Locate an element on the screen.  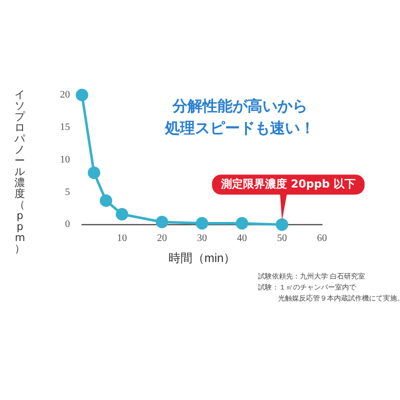
x-tick-label: 30 is located at coordinates (202, 238).